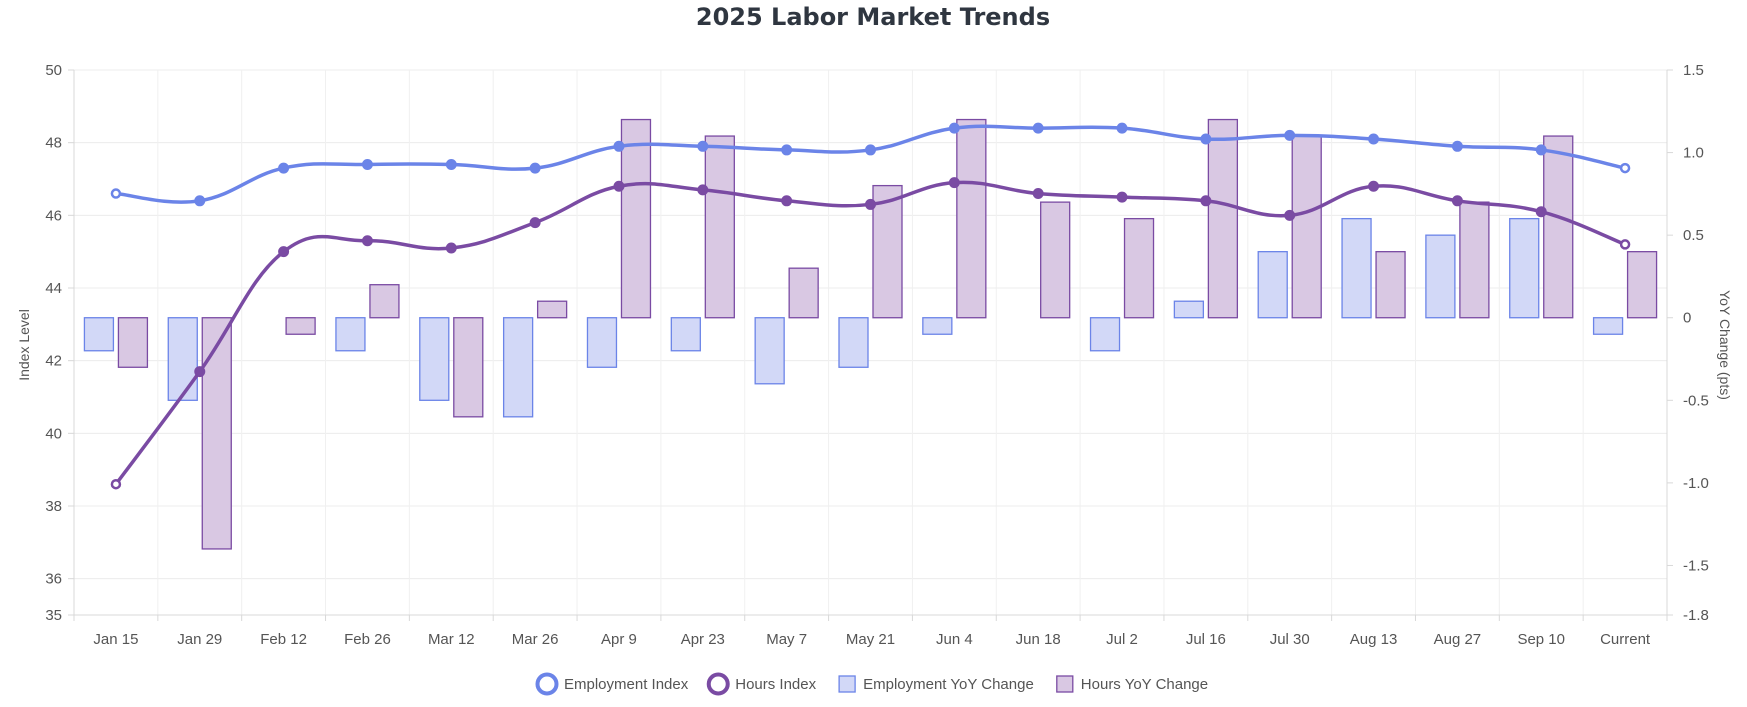 The height and width of the screenshot is (707, 1747). What do you see at coordinates (1038, 639) in the screenshot?
I see `x-tick-label: Jun 18` at bounding box center [1038, 639].